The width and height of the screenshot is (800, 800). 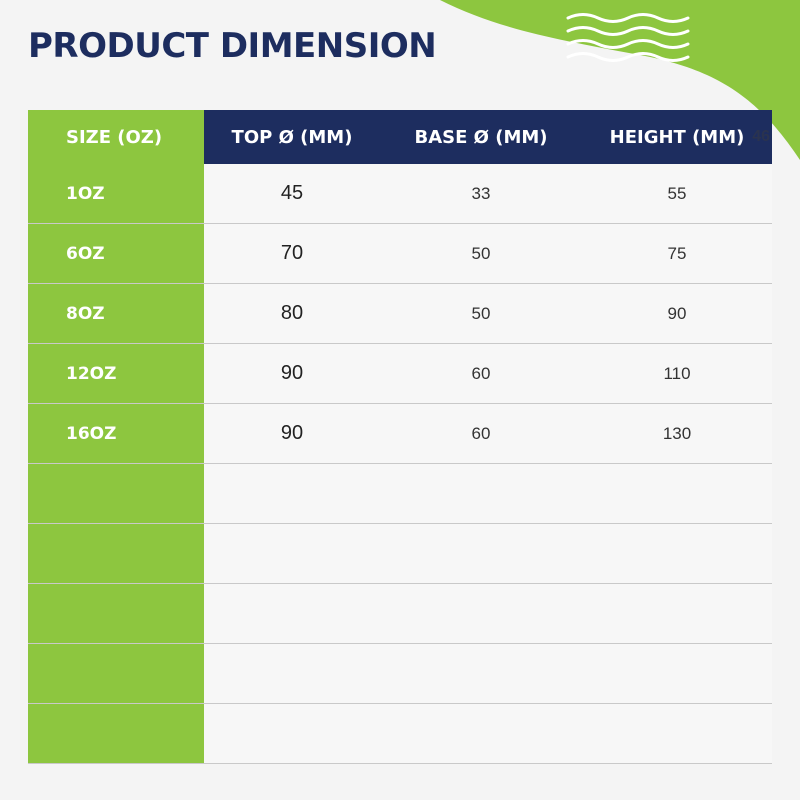 I want to click on table-row: 16OZ 90 60 130, so click(x=400, y=434).